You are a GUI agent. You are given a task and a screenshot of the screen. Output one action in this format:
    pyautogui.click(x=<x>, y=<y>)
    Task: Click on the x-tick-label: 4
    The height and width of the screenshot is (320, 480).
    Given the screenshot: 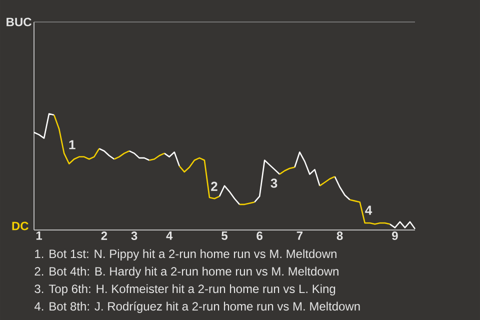 What is the action you would take?
    pyautogui.click(x=169, y=236)
    